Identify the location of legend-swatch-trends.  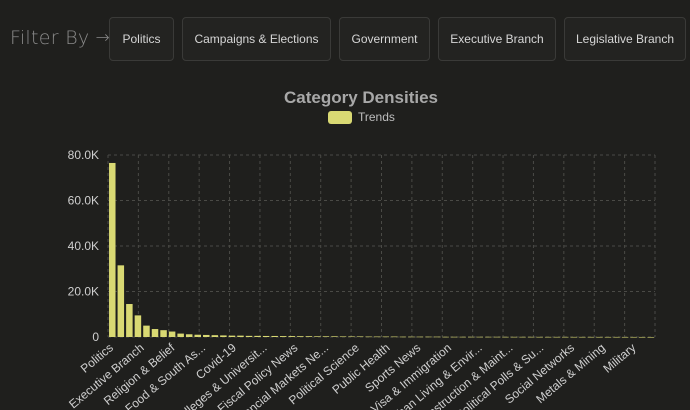
(340, 117).